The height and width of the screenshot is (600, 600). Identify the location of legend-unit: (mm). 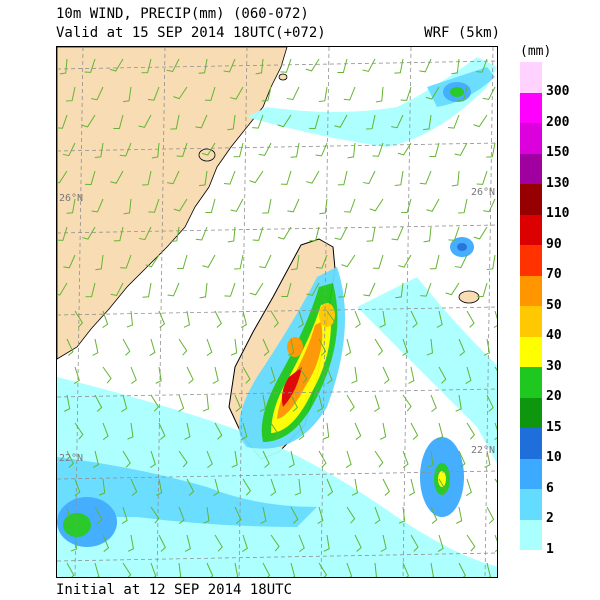
(536, 51).